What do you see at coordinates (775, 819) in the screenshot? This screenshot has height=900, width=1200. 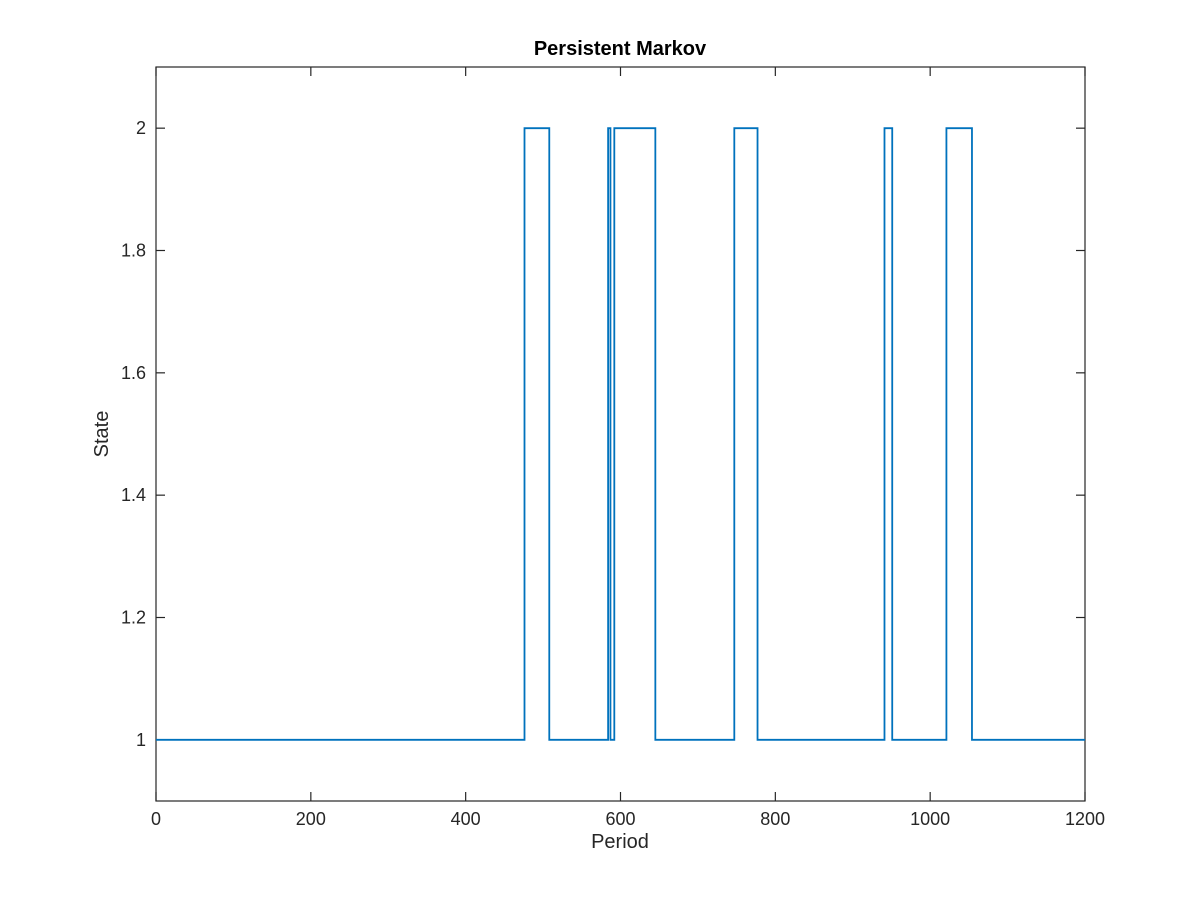 I see `x-tick-label: 800` at bounding box center [775, 819].